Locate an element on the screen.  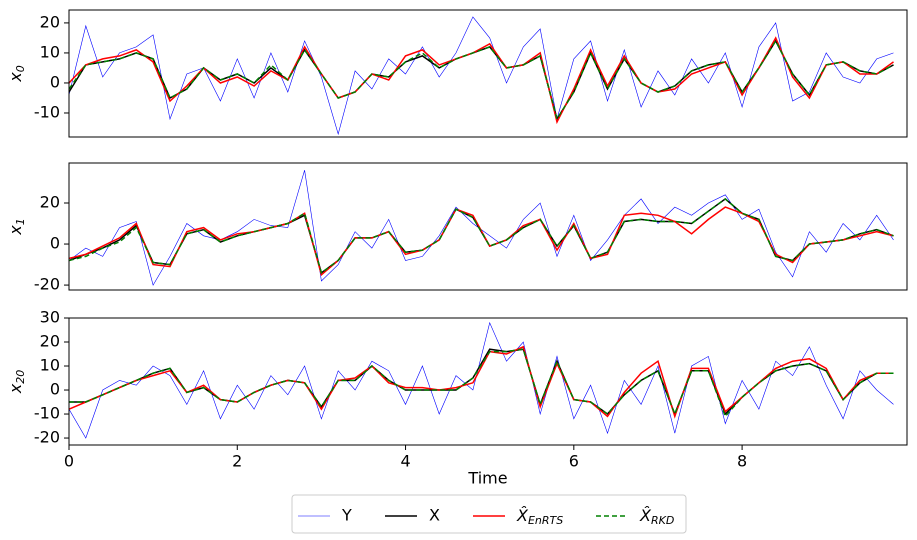
legend-label: X̂RKD is located at coordinates (656, 517).